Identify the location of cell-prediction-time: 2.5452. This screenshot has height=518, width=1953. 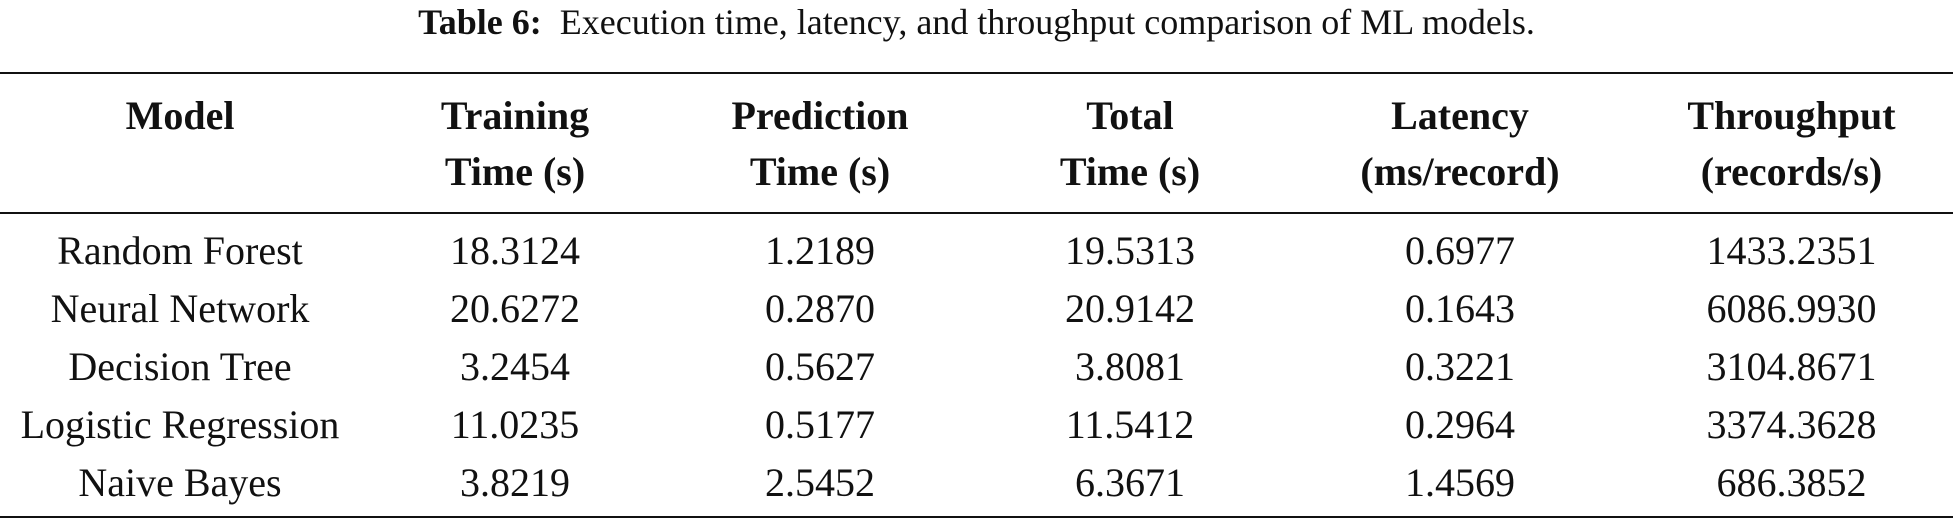
(820, 486).